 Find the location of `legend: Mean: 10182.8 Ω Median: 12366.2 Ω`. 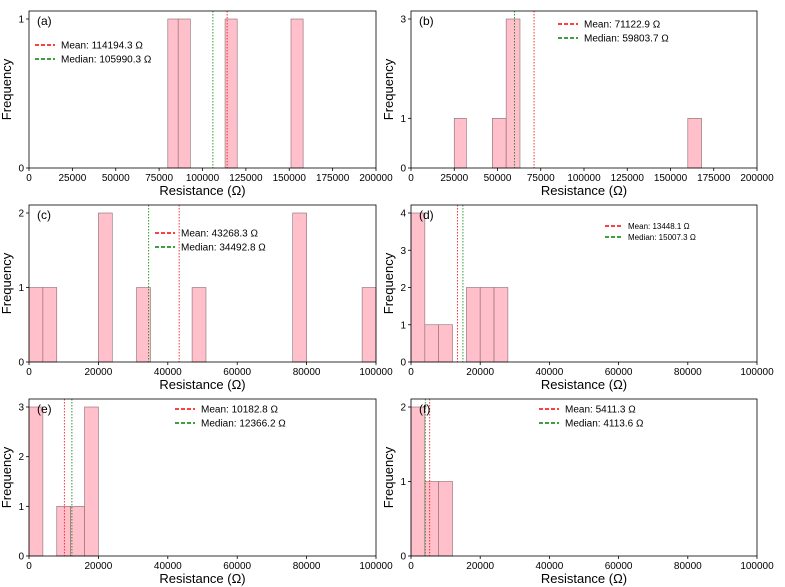

legend: Mean: 10182.8 Ω Median: 12366.2 Ω is located at coordinates (230, 417).